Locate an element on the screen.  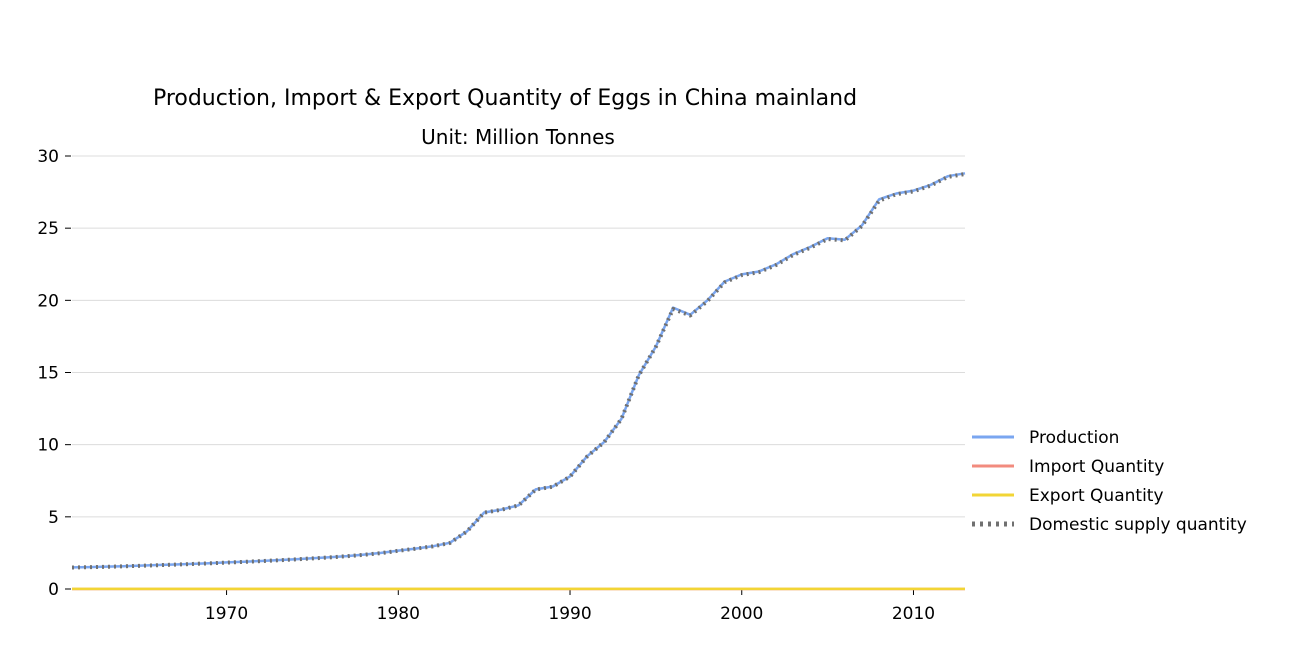
y-tick-label: 10 is located at coordinates (48, 446).